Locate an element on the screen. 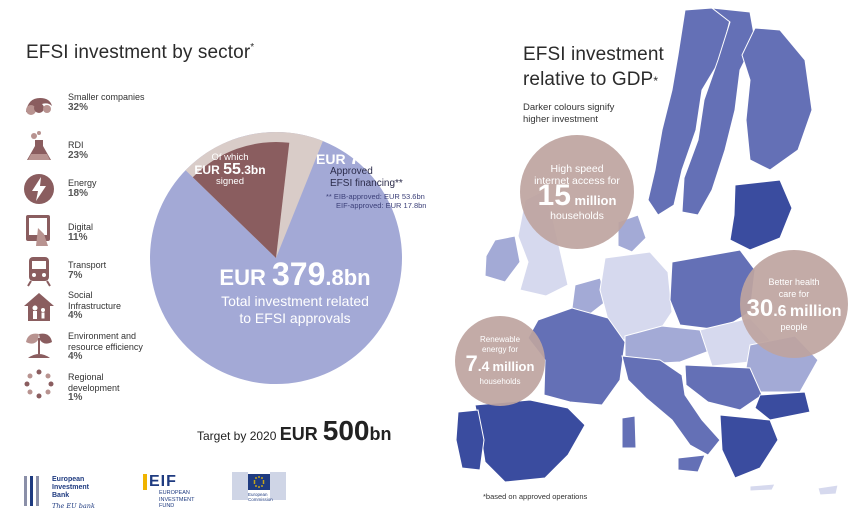 The width and height of the screenshot is (850, 528). signed-label: Of which EUR 55.3bn signed is located at coordinates (230, 170).